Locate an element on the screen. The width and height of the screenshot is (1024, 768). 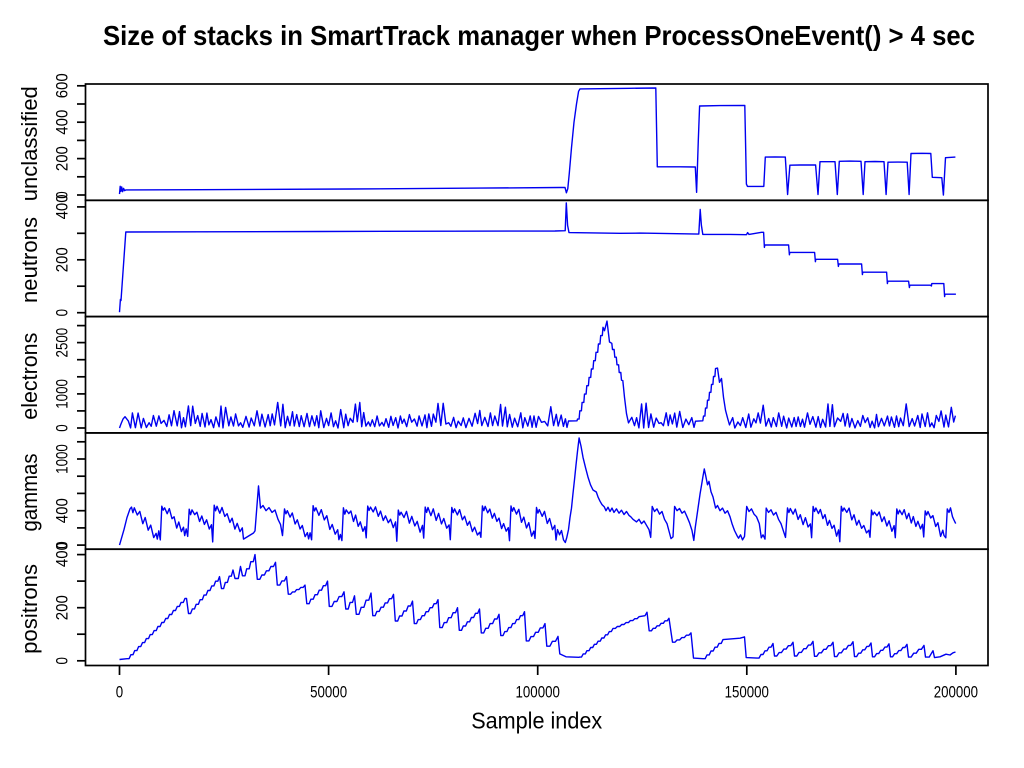
svg-text: 2500 is located at coordinates (63, 343).